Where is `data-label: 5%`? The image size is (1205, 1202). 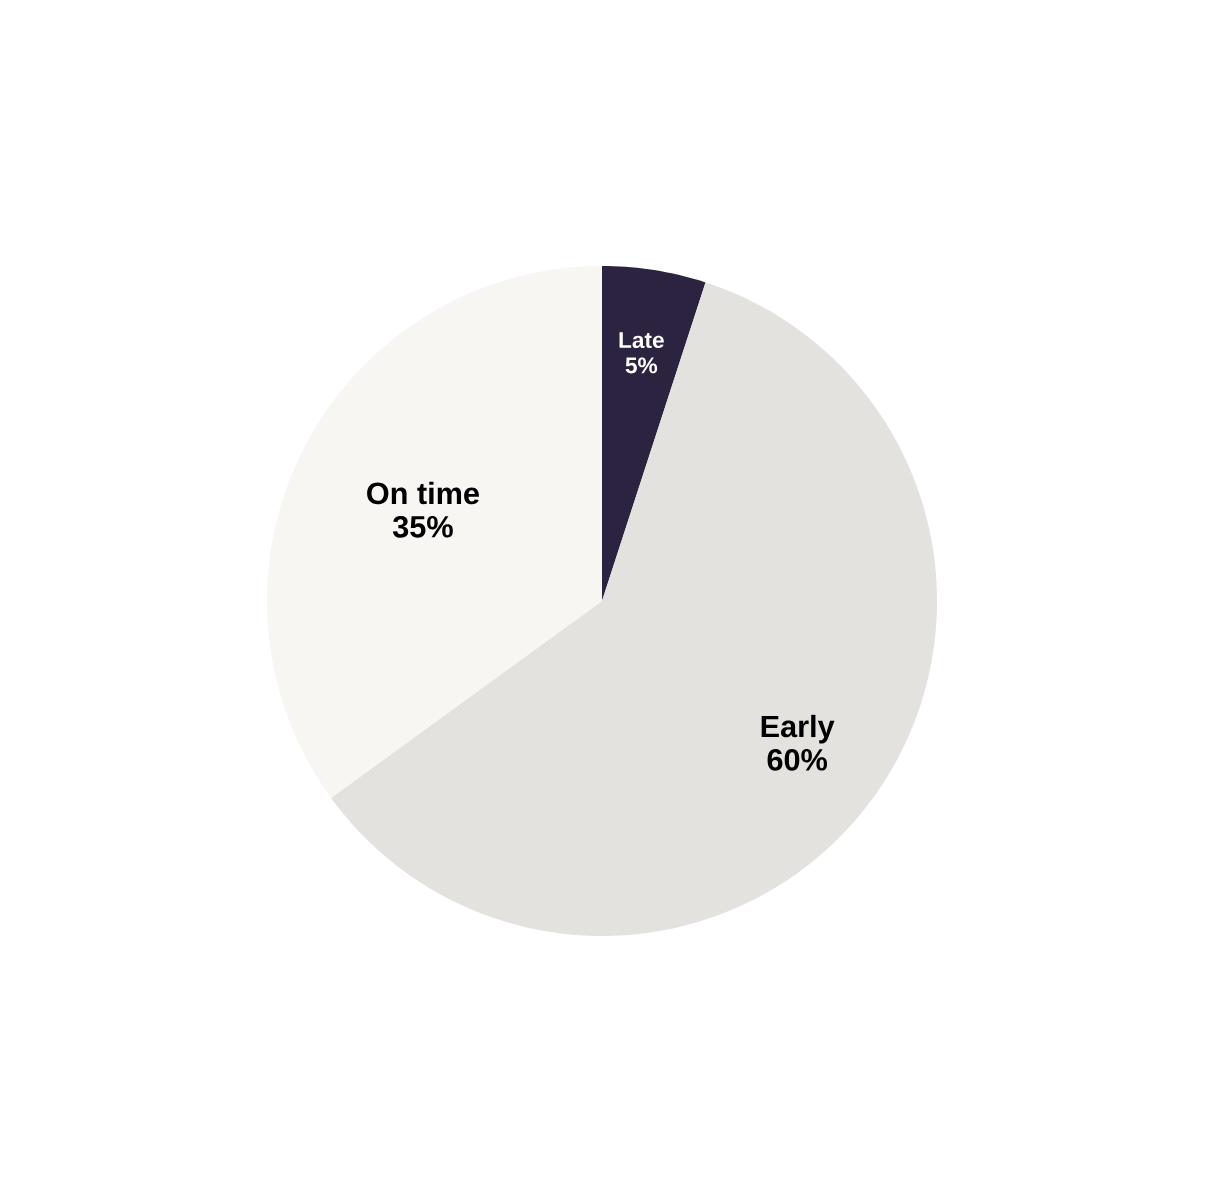 data-label: 5% is located at coordinates (641, 365).